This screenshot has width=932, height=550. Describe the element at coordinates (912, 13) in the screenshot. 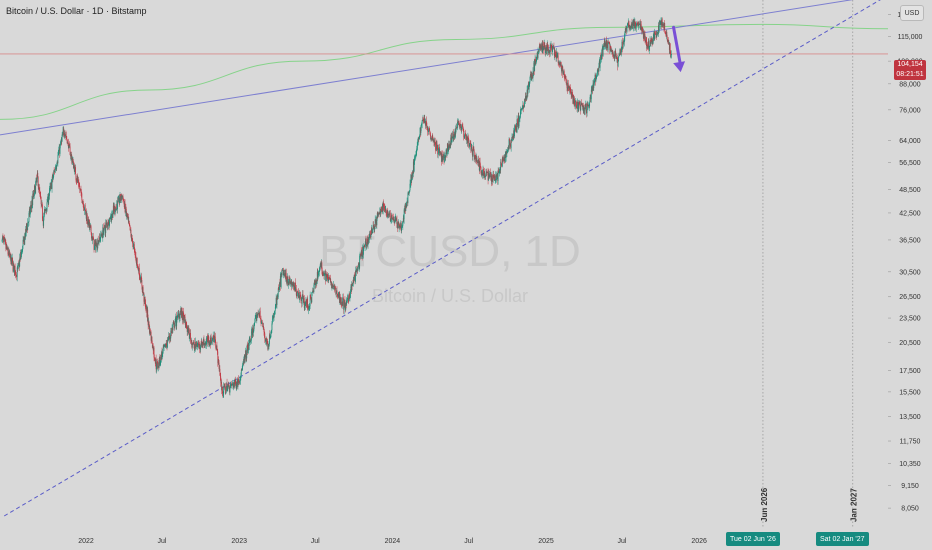

I see `currency-button: USD` at that location.